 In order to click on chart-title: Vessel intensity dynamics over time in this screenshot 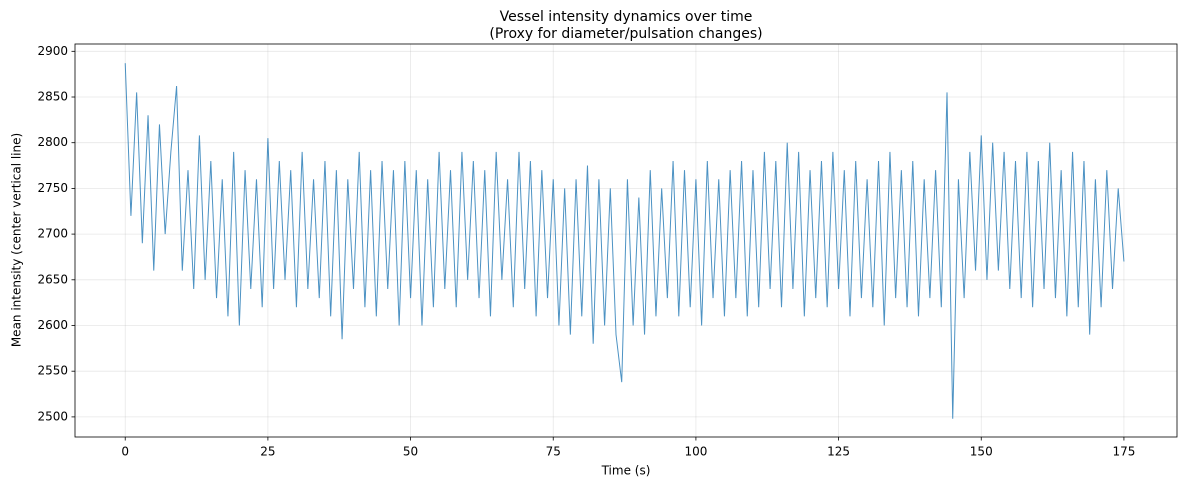, I will do `click(626, 17)`.